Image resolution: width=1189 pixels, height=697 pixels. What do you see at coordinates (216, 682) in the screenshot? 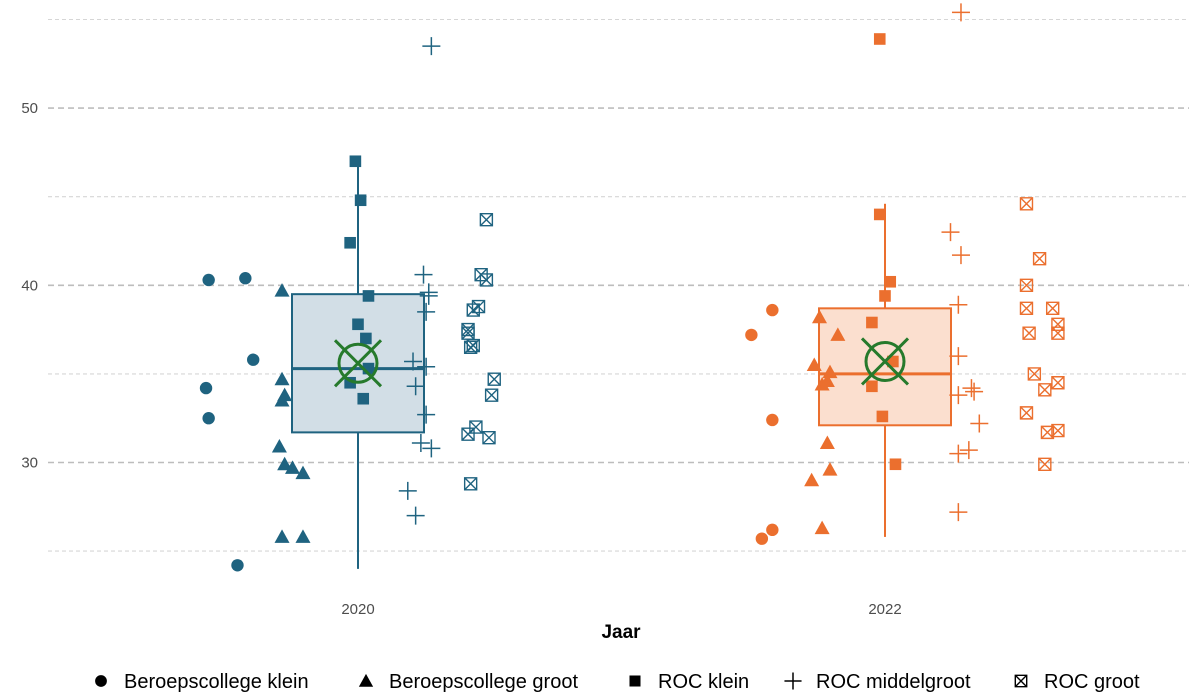
I see `legend-label-beroepscollege-klein: Beroepscollege klein` at bounding box center [216, 682].